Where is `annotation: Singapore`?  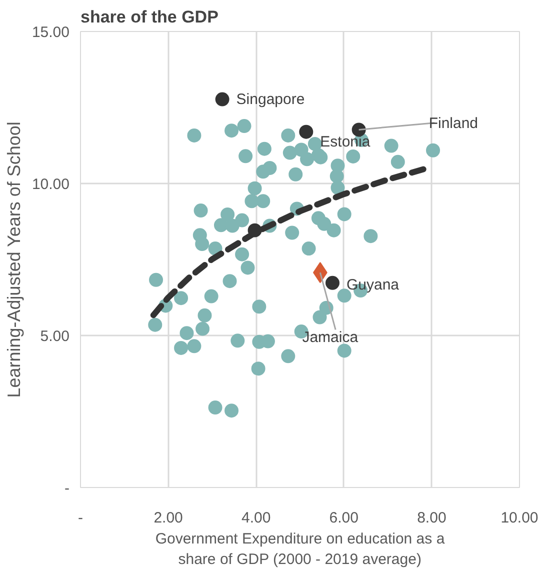
annotation: Singapore is located at coordinates (270, 99).